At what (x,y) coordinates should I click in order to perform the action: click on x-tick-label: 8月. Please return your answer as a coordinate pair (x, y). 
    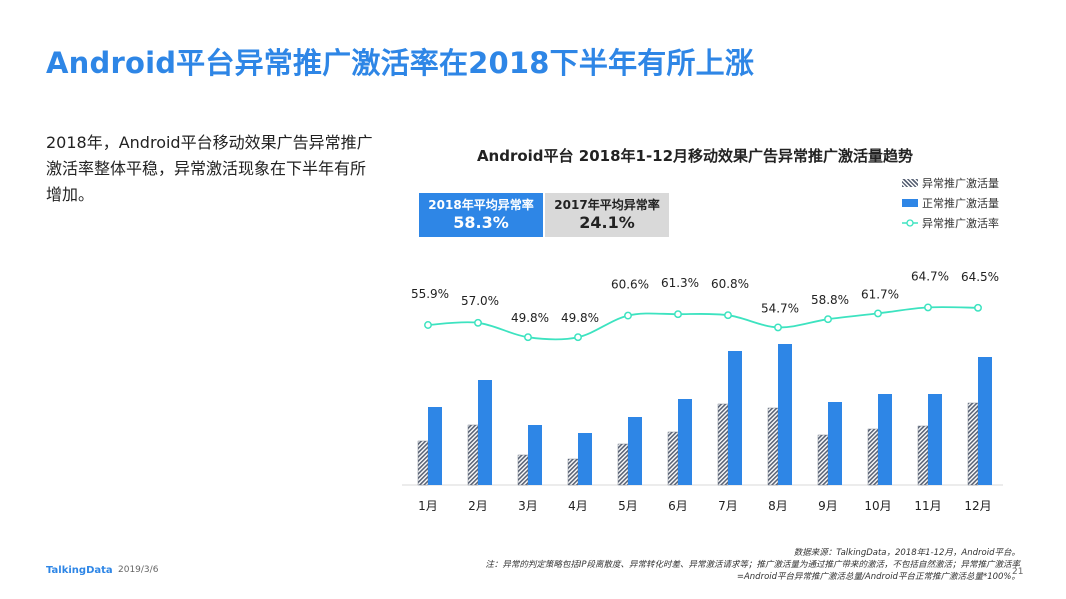
    Looking at the image, I should click on (778, 506).